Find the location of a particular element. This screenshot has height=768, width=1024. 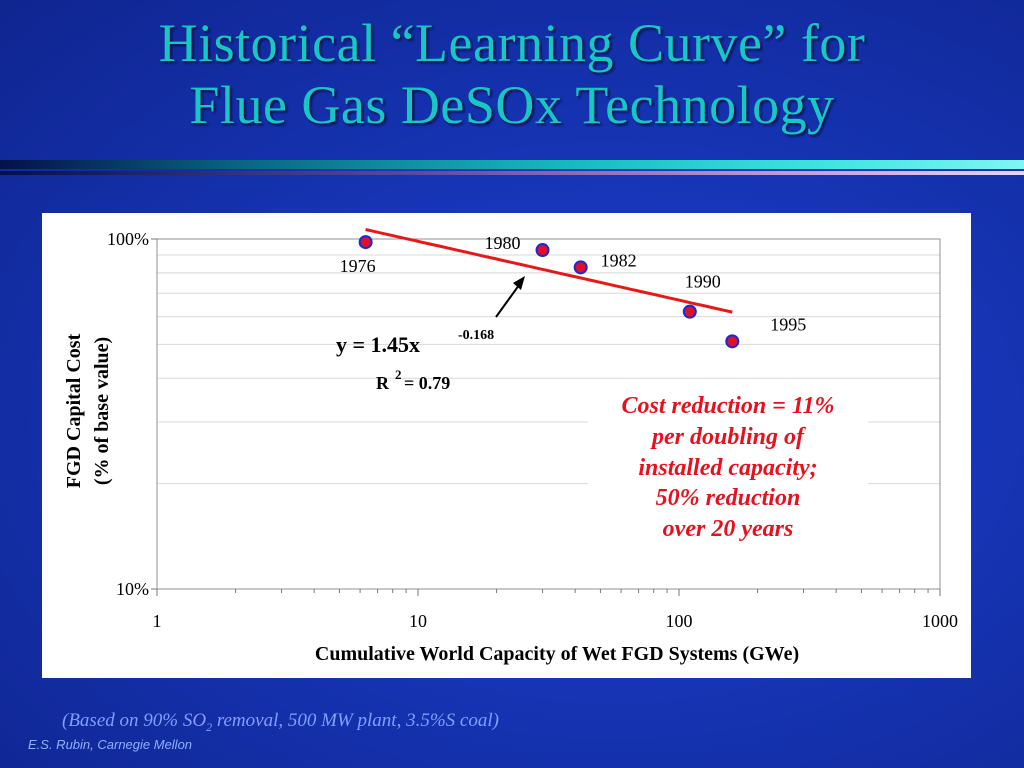

annotation-line-2: per doubling of is located at coordinates (728, 437).